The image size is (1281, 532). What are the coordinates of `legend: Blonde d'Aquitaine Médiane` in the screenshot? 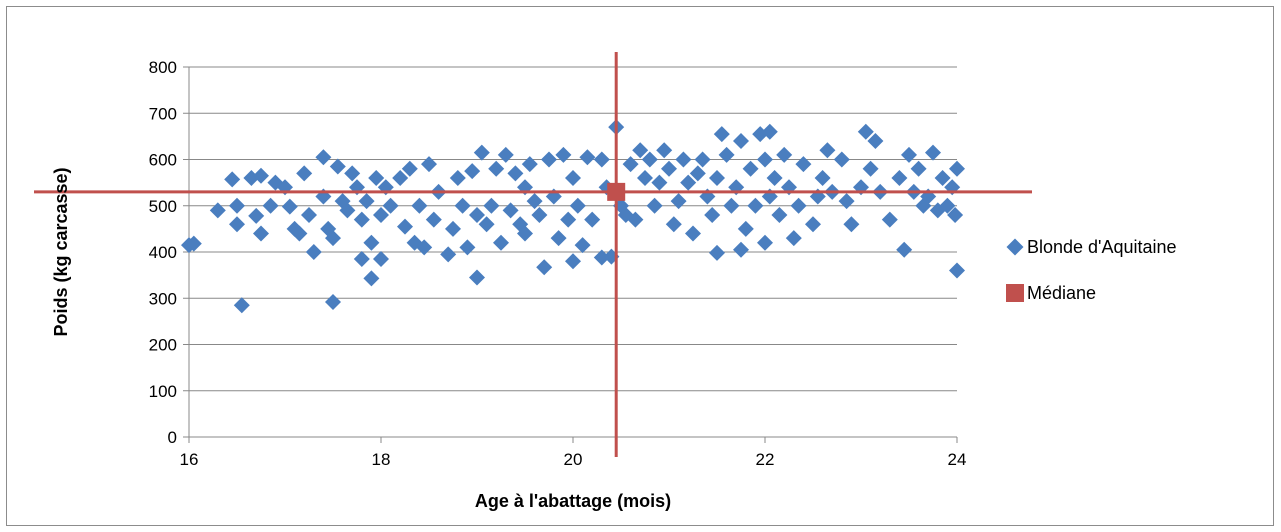 It's located at (1091, 270).